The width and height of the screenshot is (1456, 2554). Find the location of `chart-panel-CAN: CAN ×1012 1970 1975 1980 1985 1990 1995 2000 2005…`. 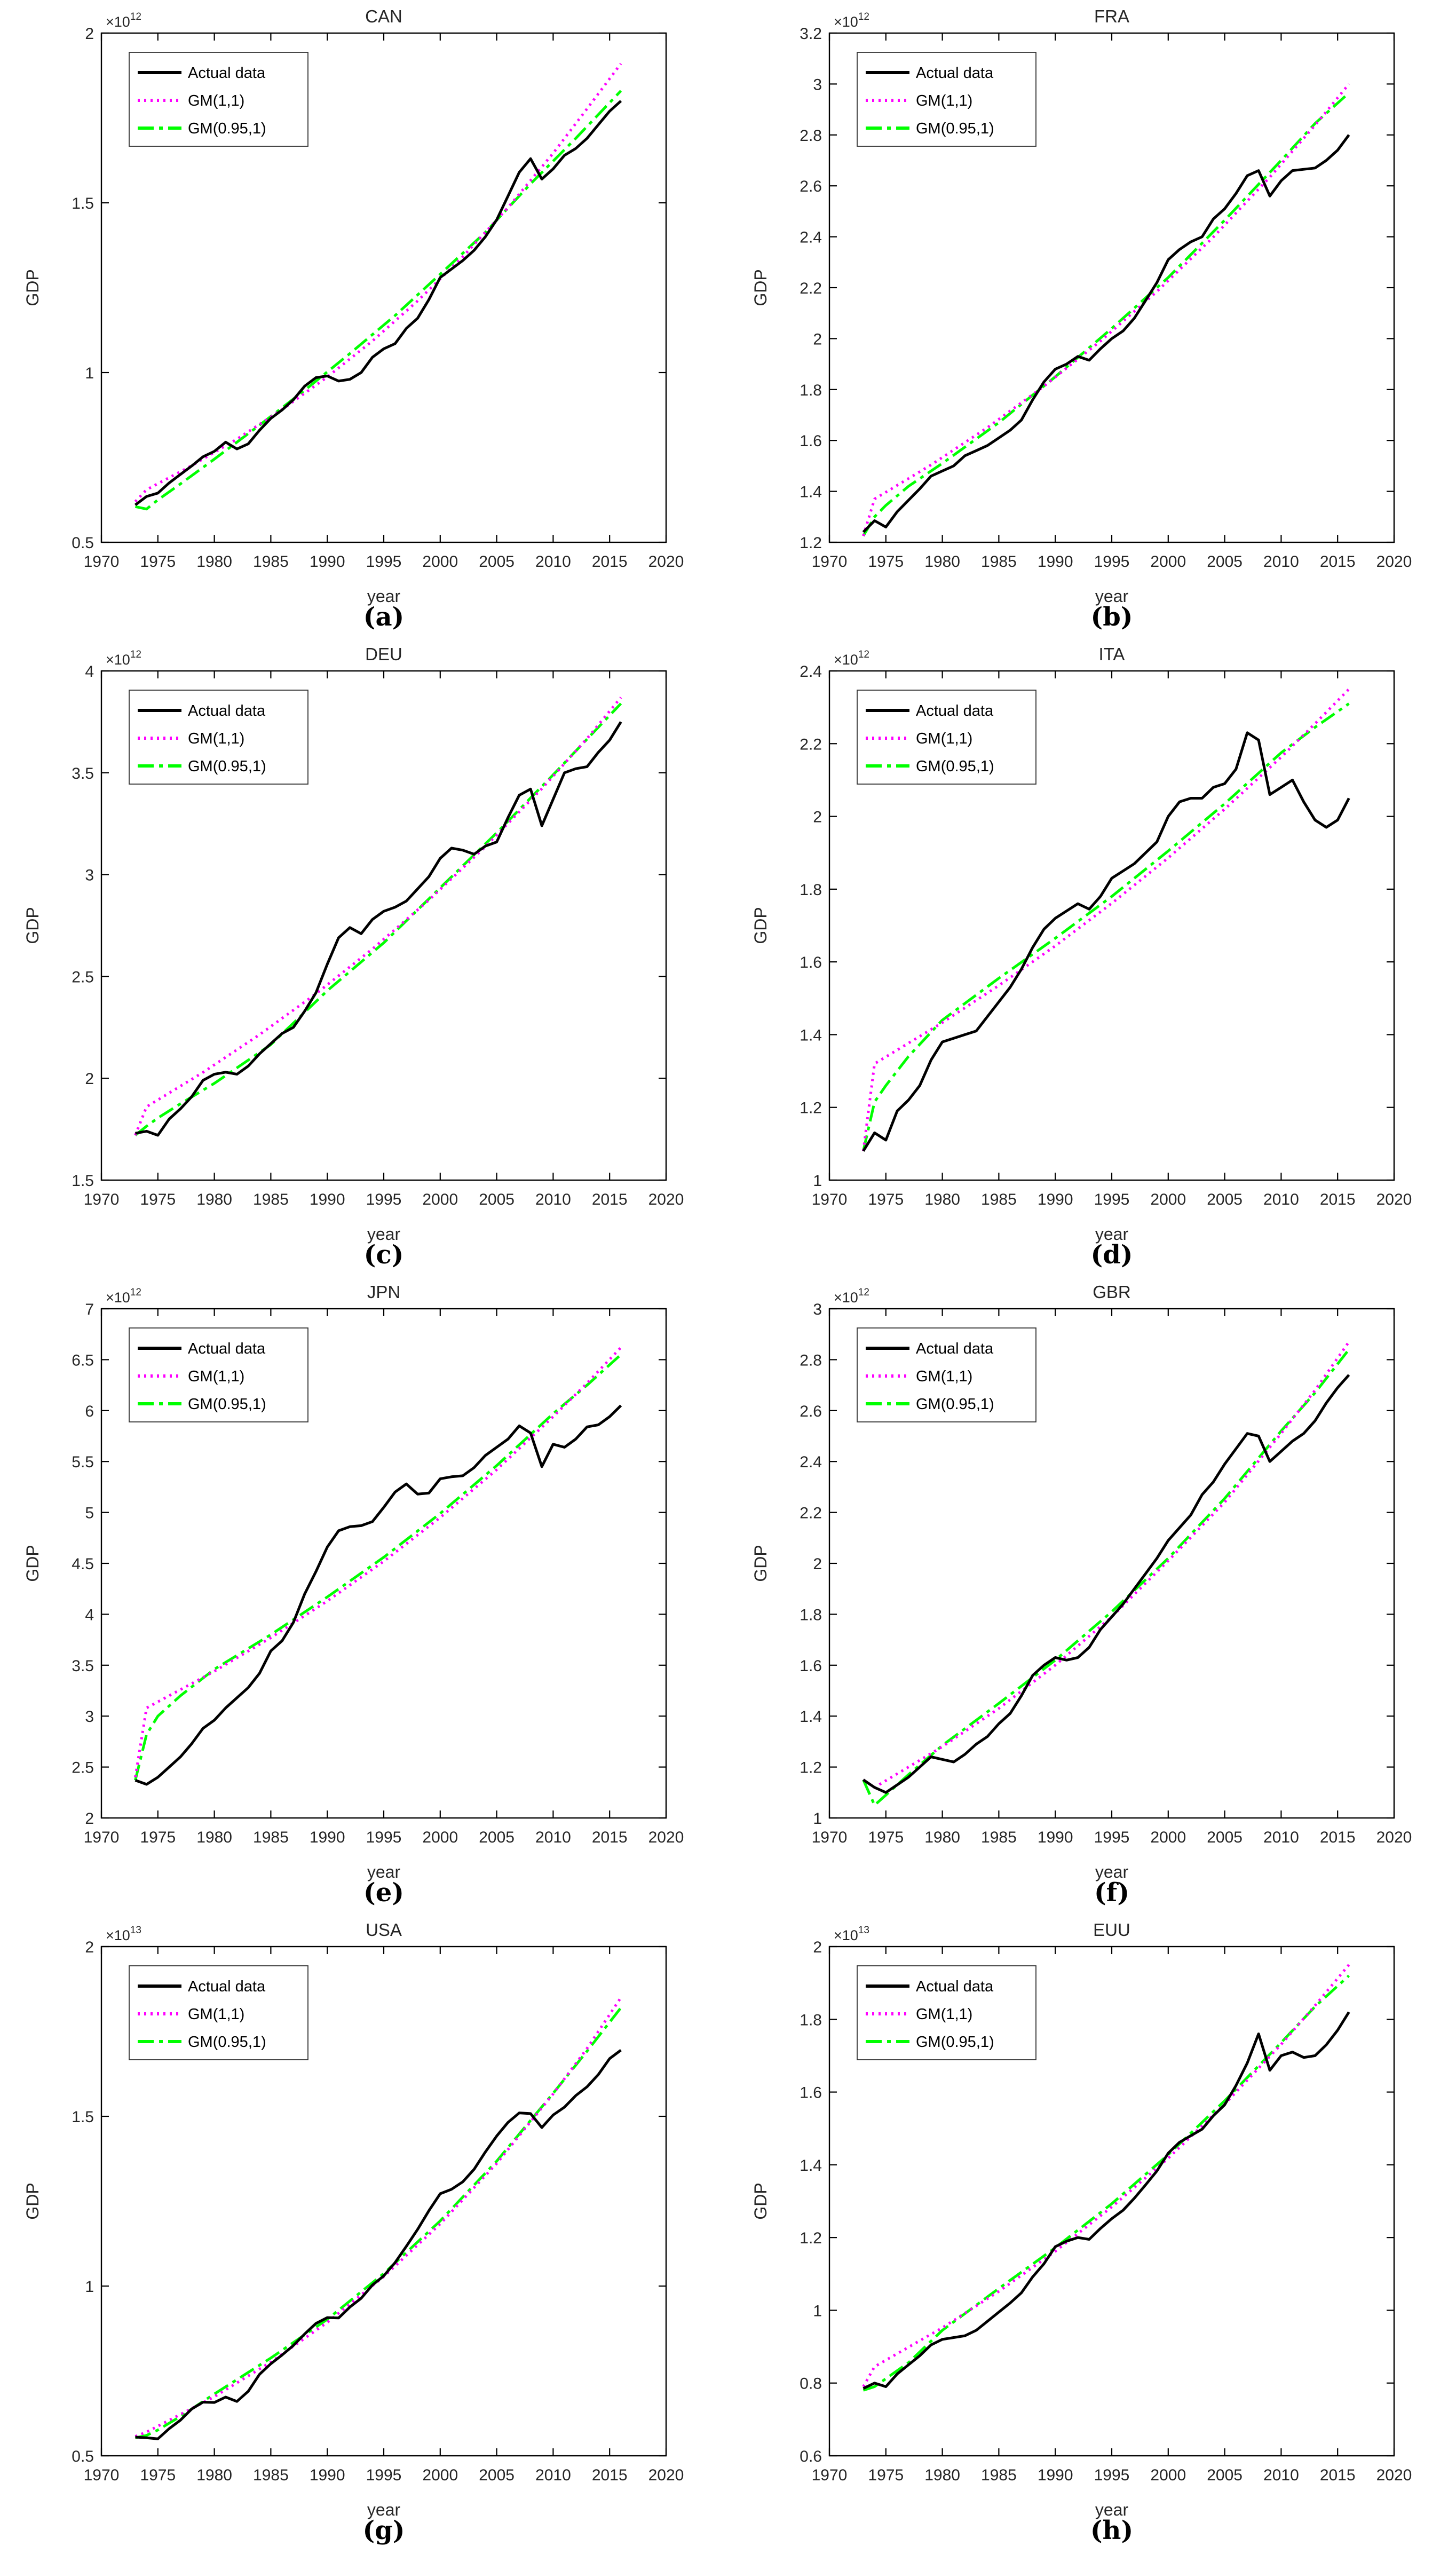

chart-panel-CAN: CAN ×1012 1970 1975 1980 1985 1990 1995 2000 2005… is located at coordinates (364, 319).